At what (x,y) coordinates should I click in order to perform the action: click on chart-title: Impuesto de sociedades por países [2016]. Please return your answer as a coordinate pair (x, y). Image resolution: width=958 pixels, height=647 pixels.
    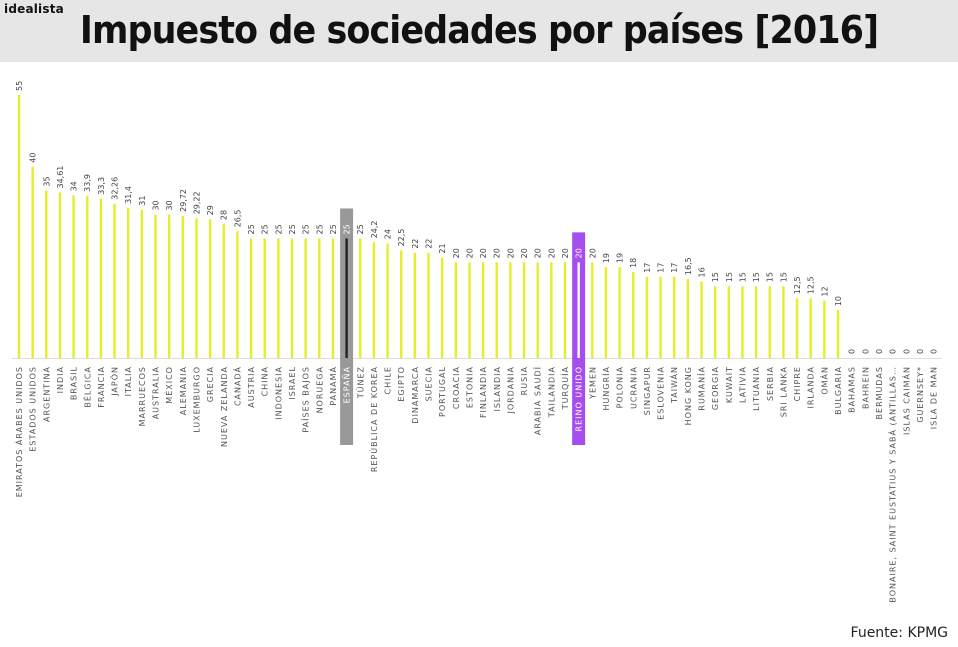
    Looking at the image, I should click on (479, 30).